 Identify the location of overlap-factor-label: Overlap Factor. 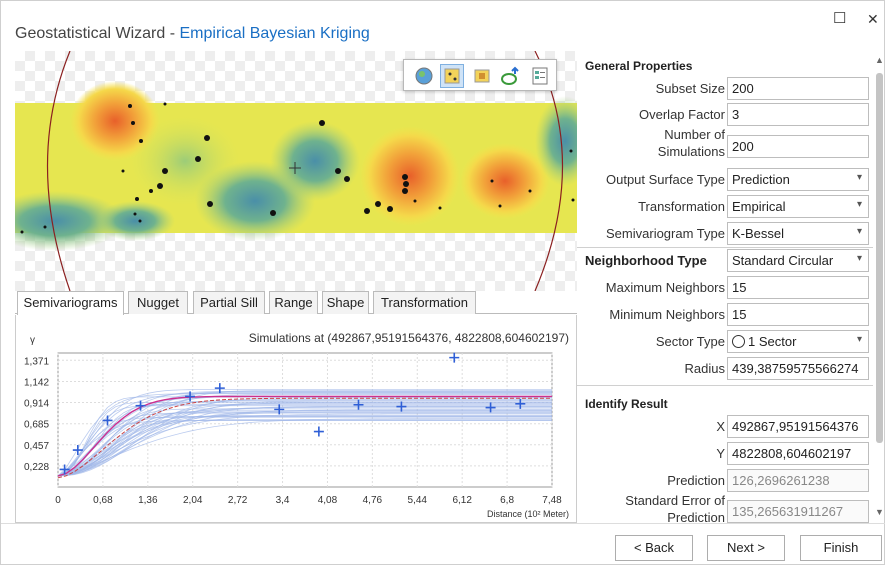
(682, 114).